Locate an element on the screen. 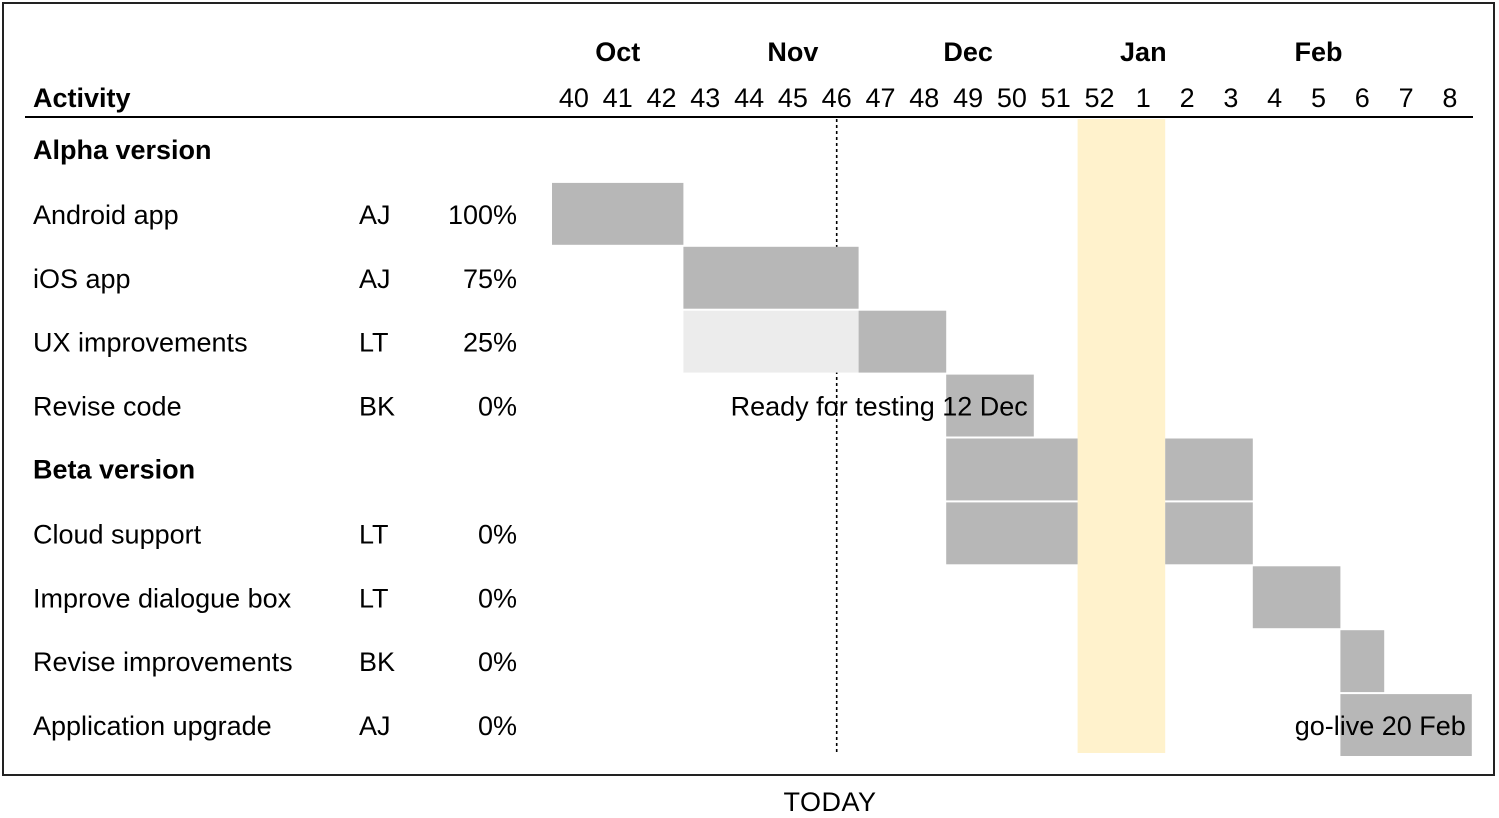 This screenshot has width=1499, height=818. month-label: Jan is located at coordinates (1143, 52).